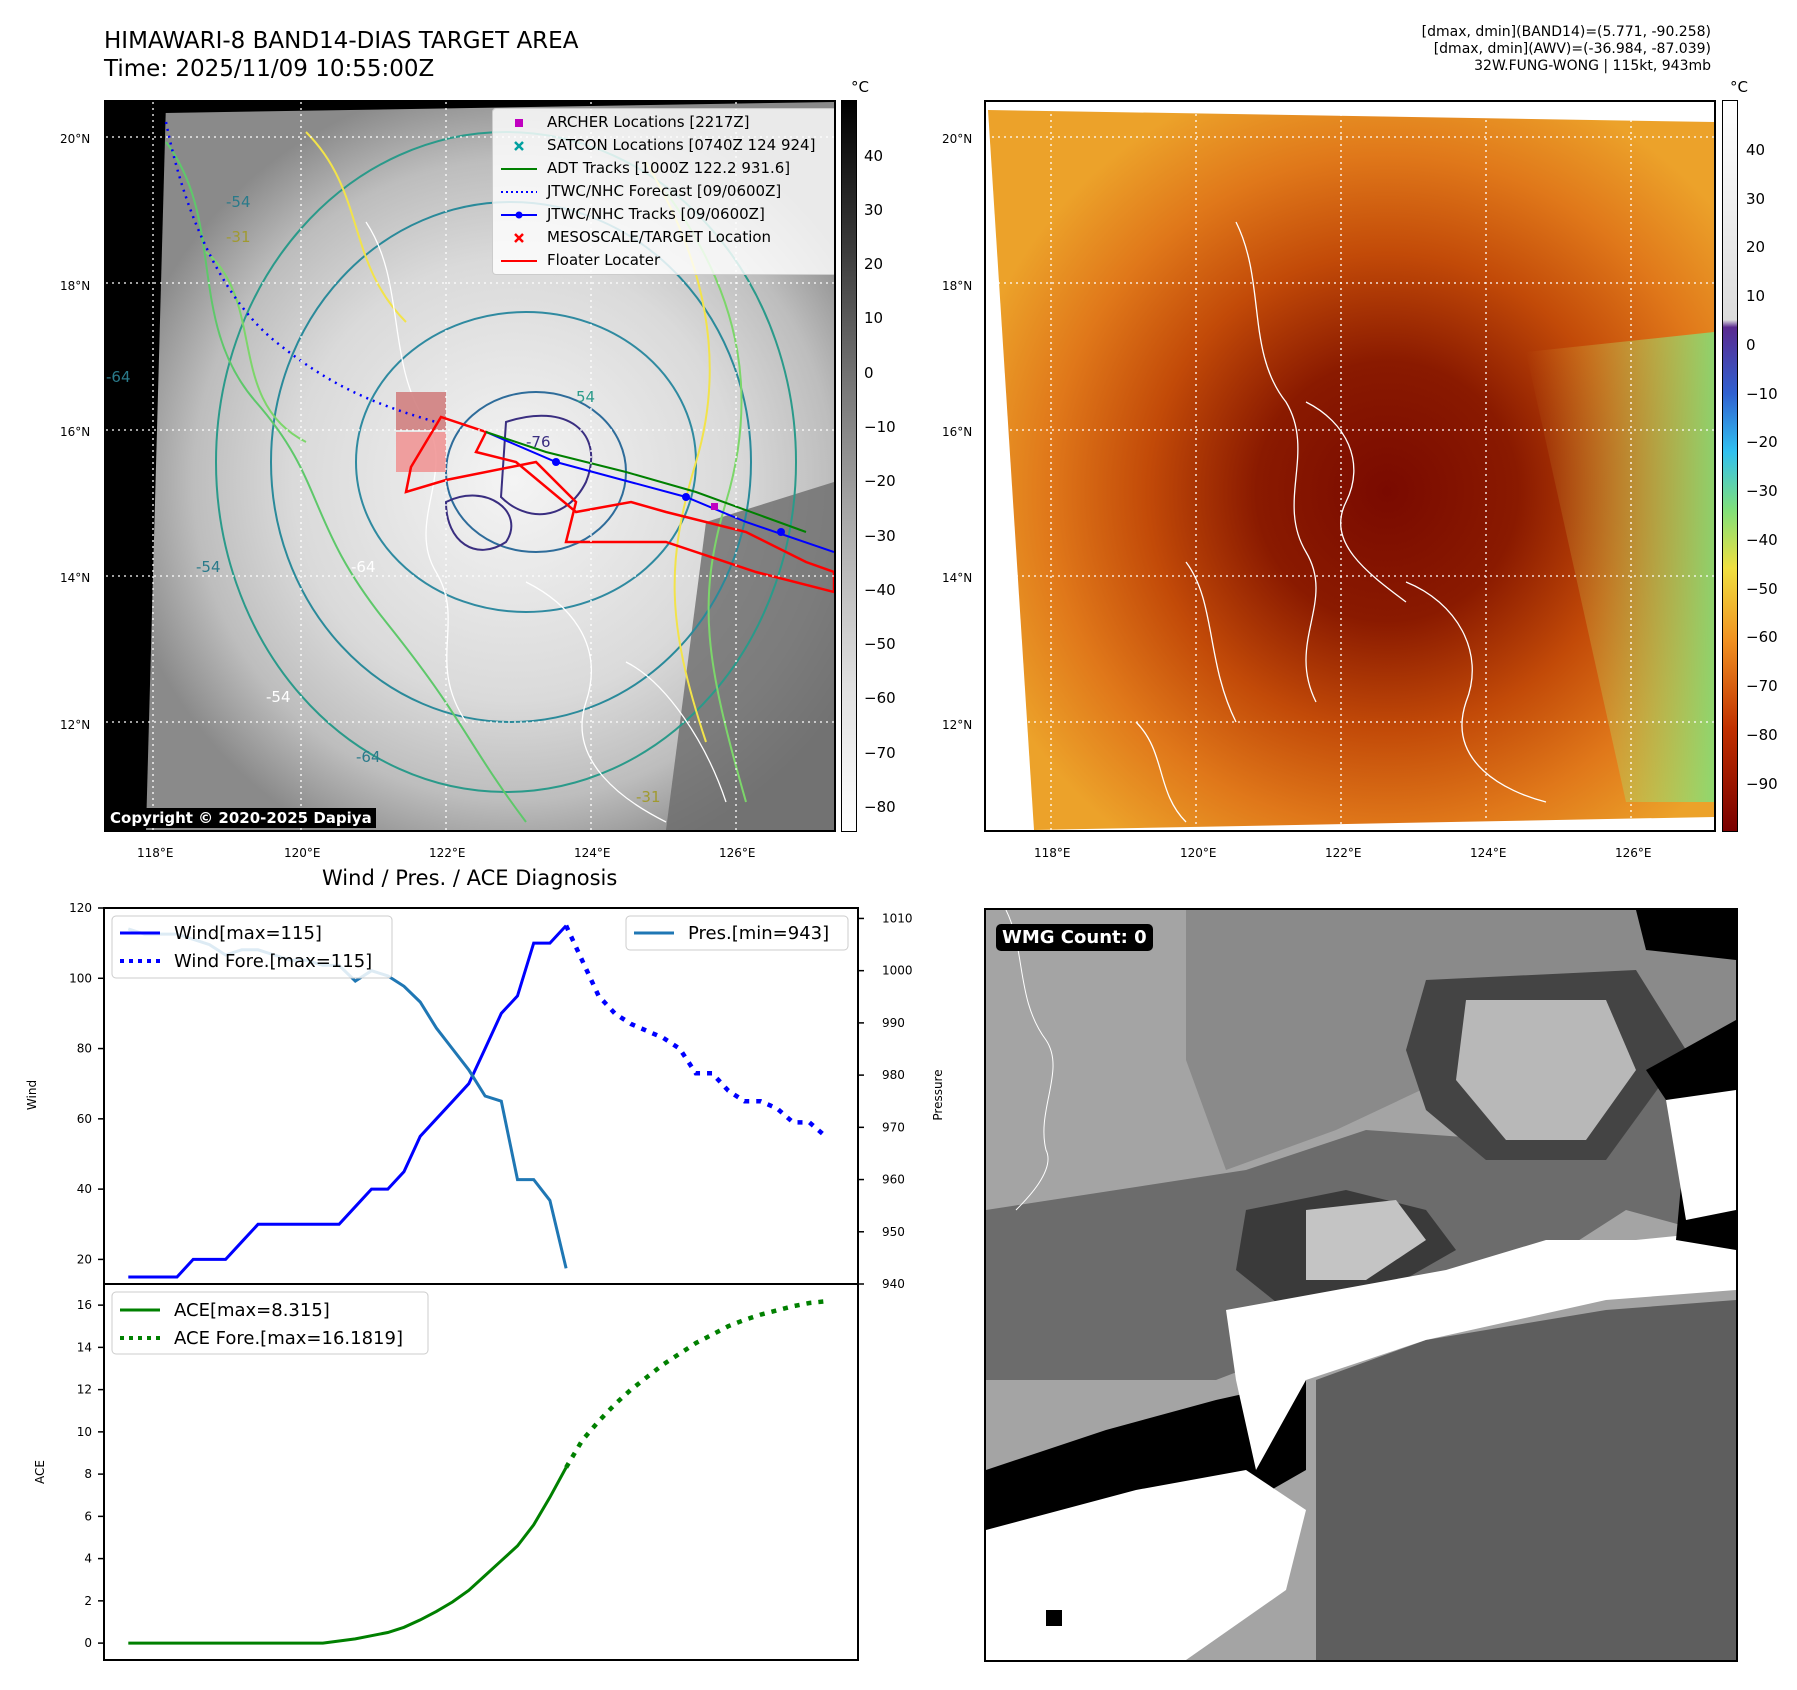 The height and width of the screenshot is (1690, 1797). I want to click on lat-label: 14°N, so click(957, 578).